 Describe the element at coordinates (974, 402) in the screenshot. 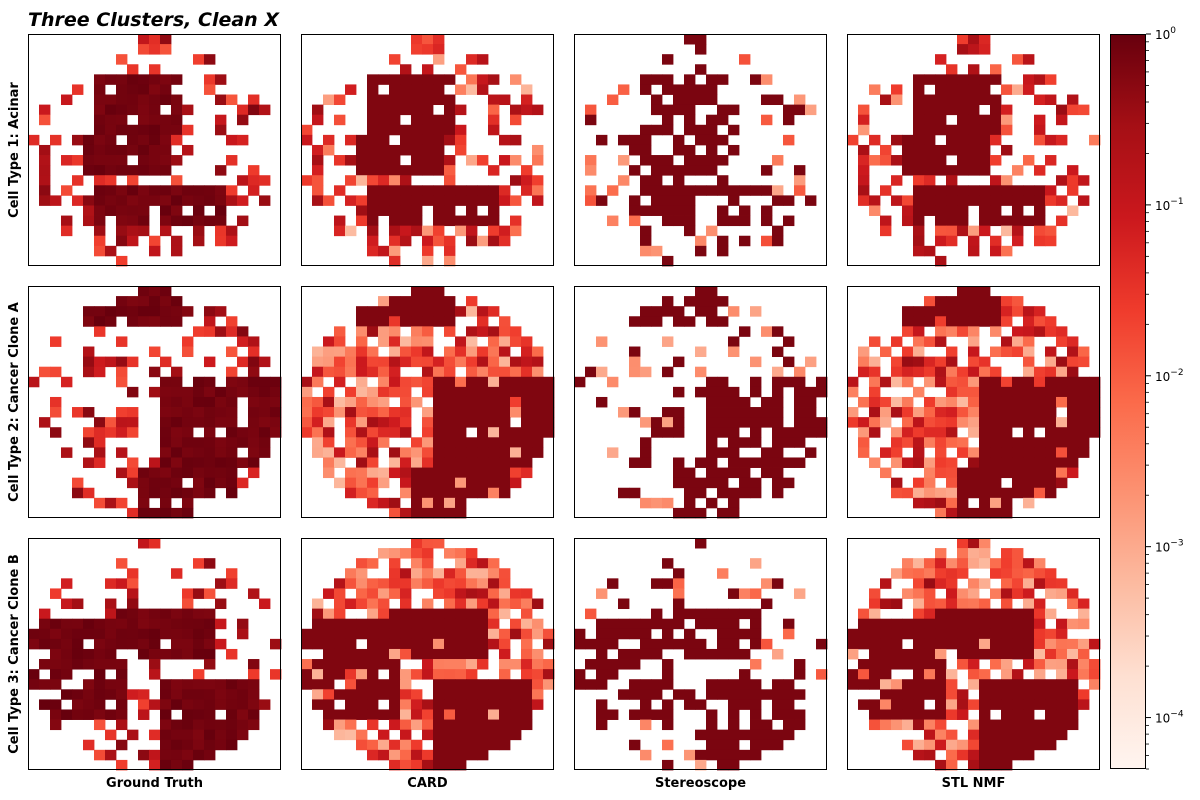

I see `panel-r2-c4` at that location.